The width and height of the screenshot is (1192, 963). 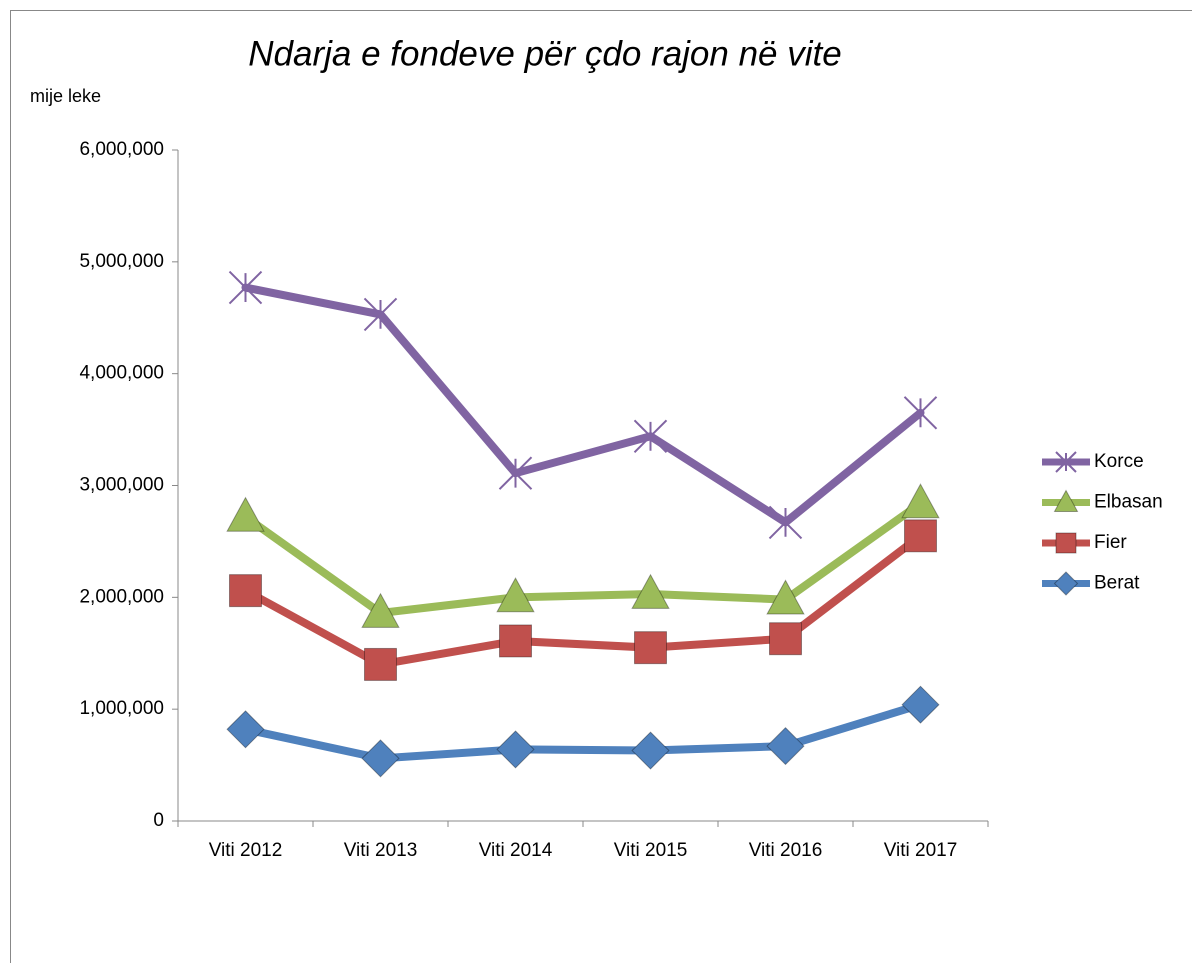 What do you see at coordinates (516, 850) in the screenshot?
I see `x-tick-label: Viti 2014` at bounding box center [516, 850].